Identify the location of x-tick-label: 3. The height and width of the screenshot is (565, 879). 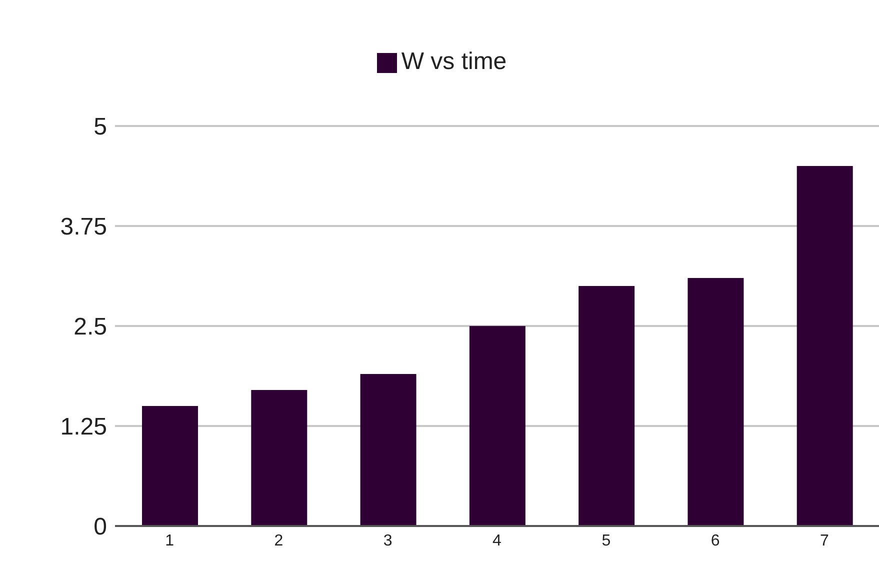
(387, 541).